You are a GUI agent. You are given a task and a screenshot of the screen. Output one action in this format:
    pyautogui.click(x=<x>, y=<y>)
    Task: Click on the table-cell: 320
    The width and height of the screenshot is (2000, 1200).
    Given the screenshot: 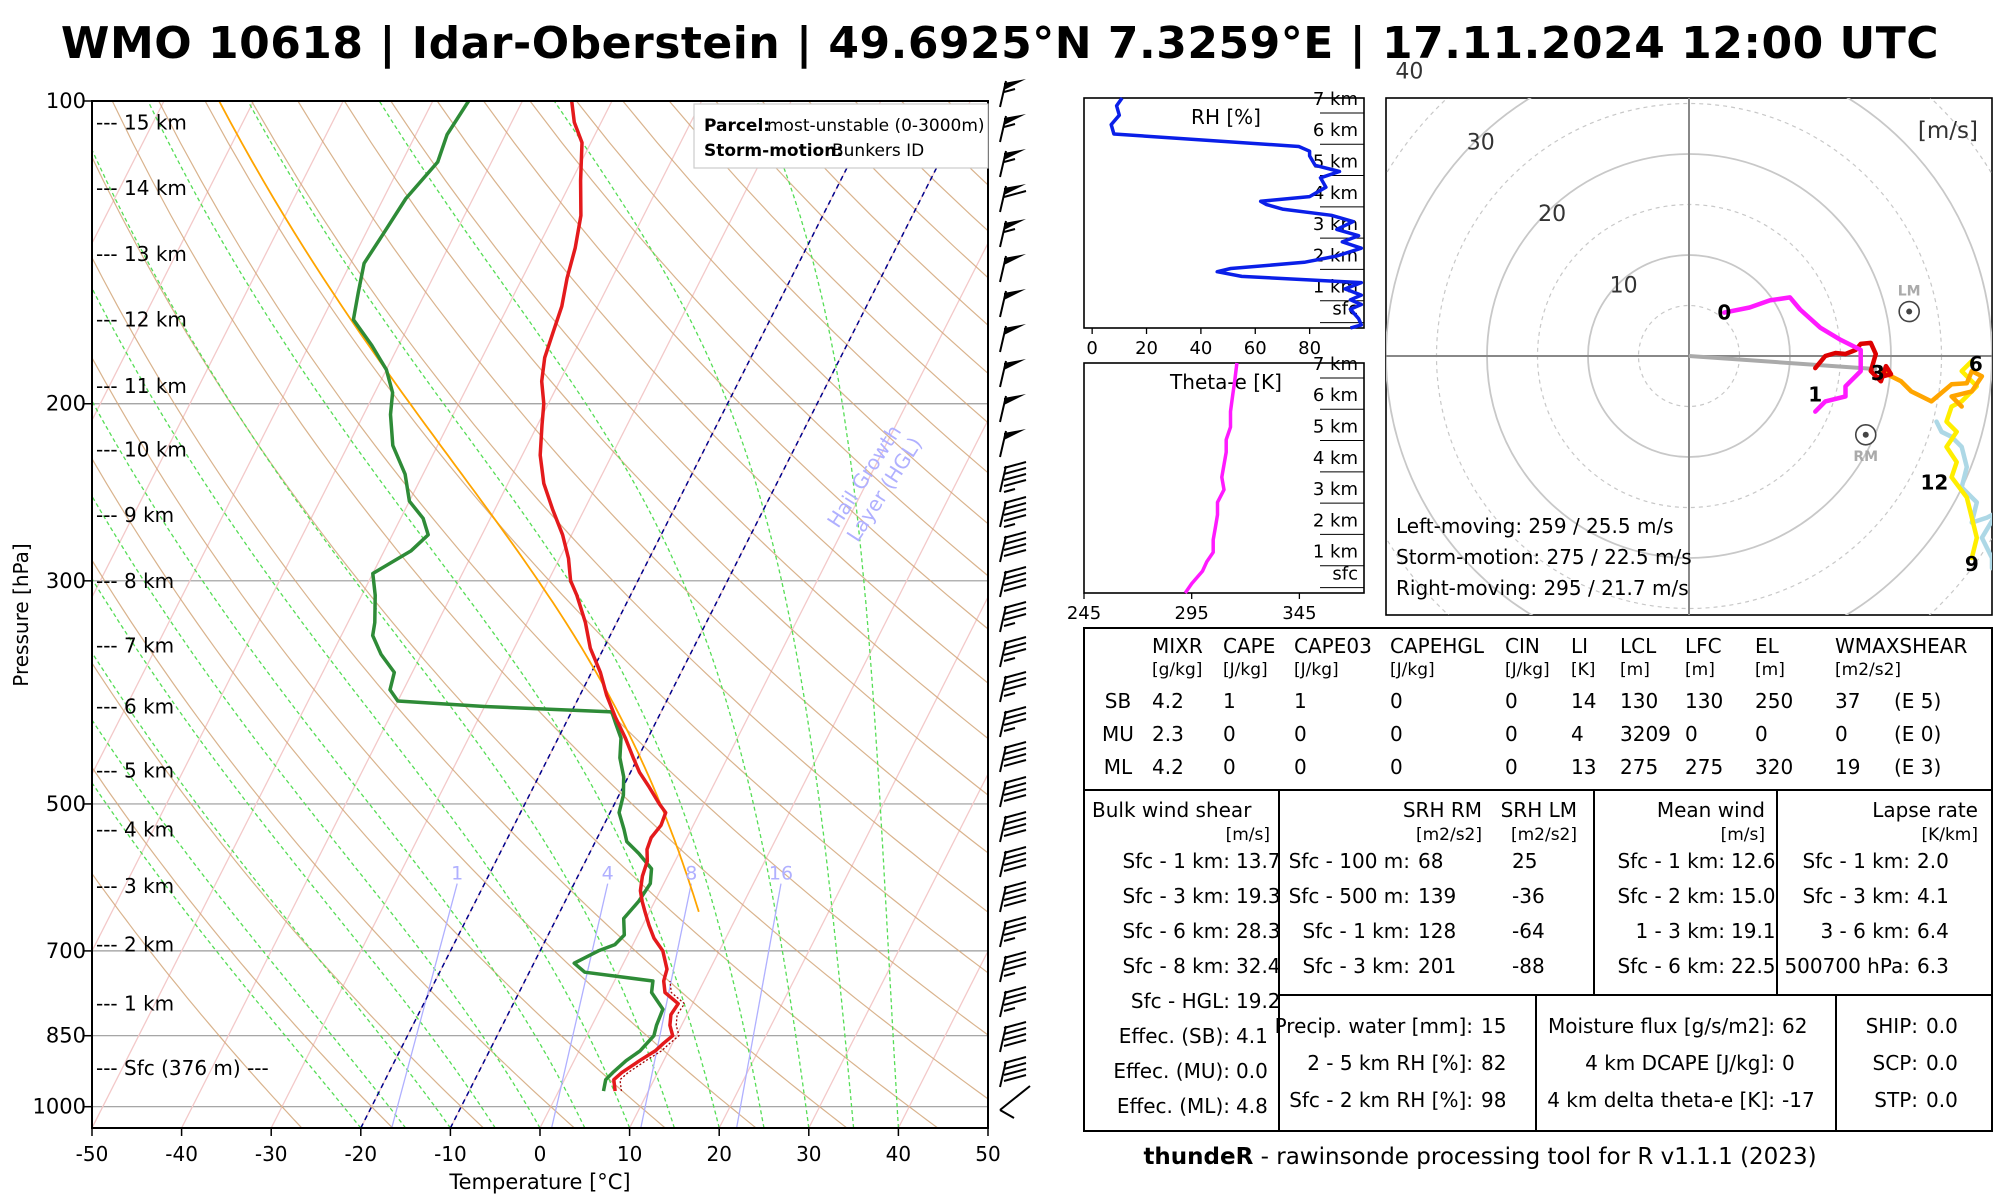 What is the action you would take?
    pyautogui.click(x=1774, y=767)
    